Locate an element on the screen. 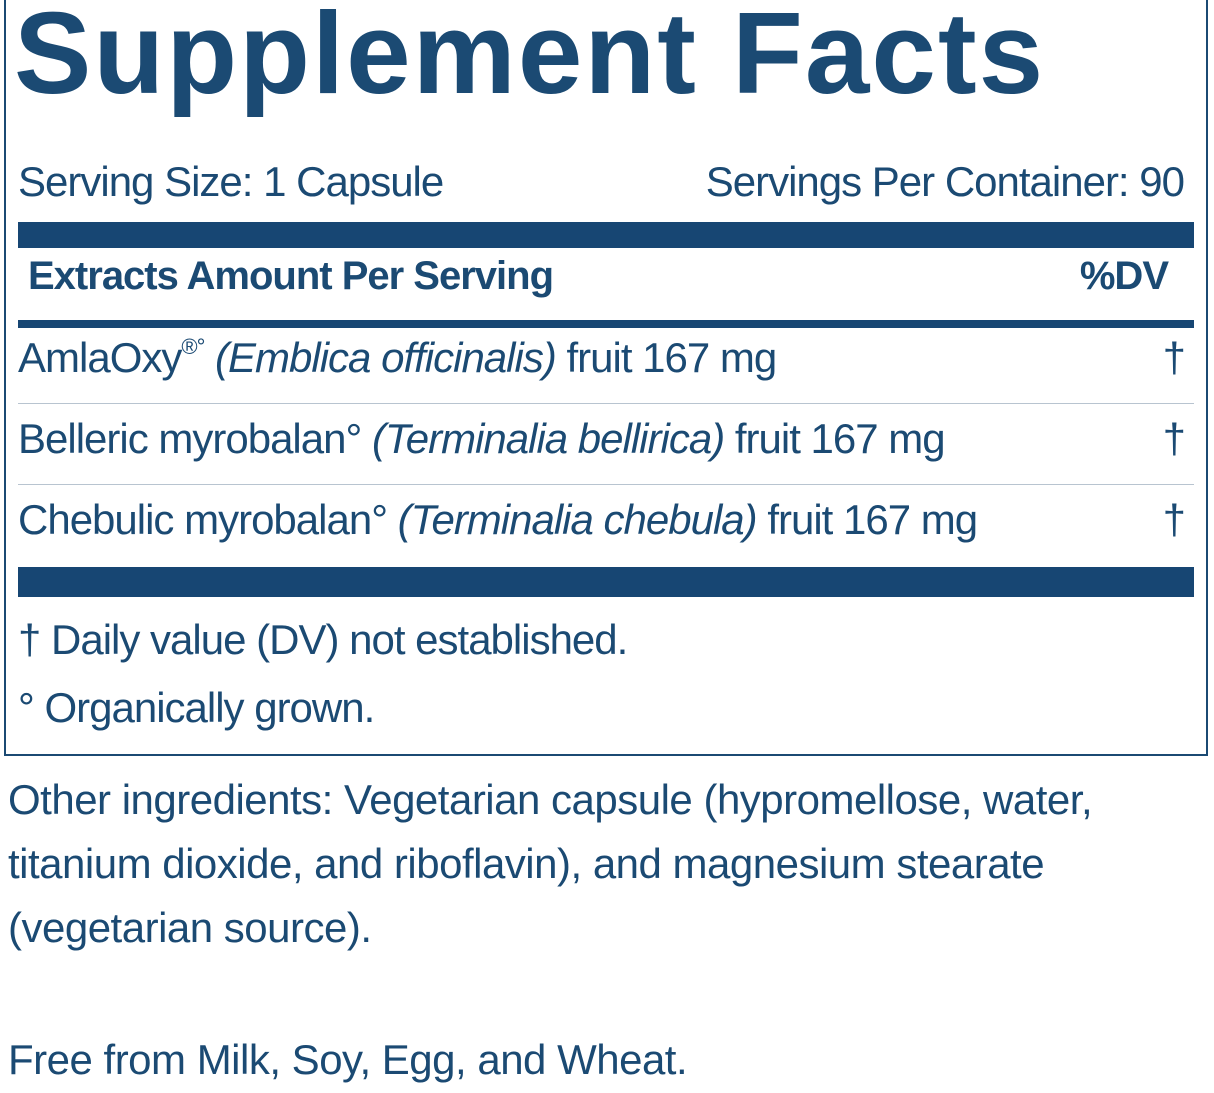 The height and width of the screenshot is (1093, 1214). ingredient-mark: ®° is located at coordinates (193, 346).